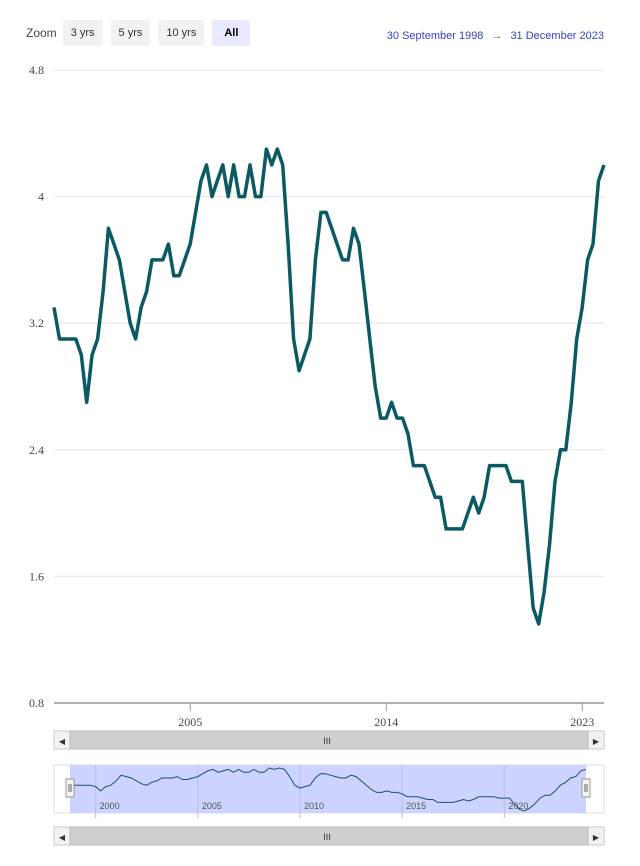  I want to click on y-tick-label: 4.8, so click(36, 70).